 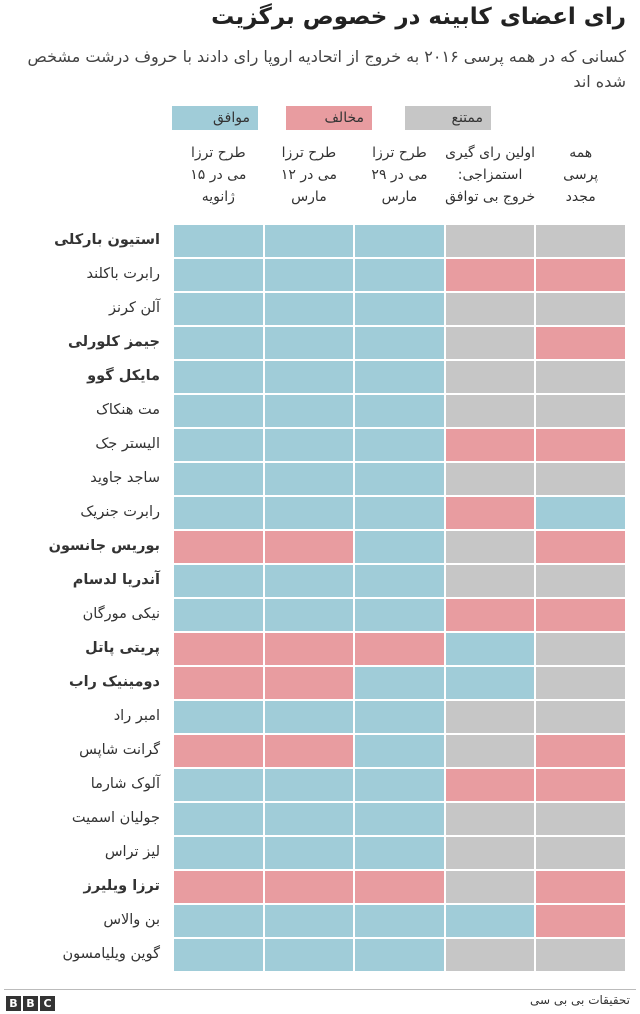 What do you see at coordinates (490, 153) in the screenshot?
I see `column-header-line: اولین رای گیری` at bounding box center [490, 153].